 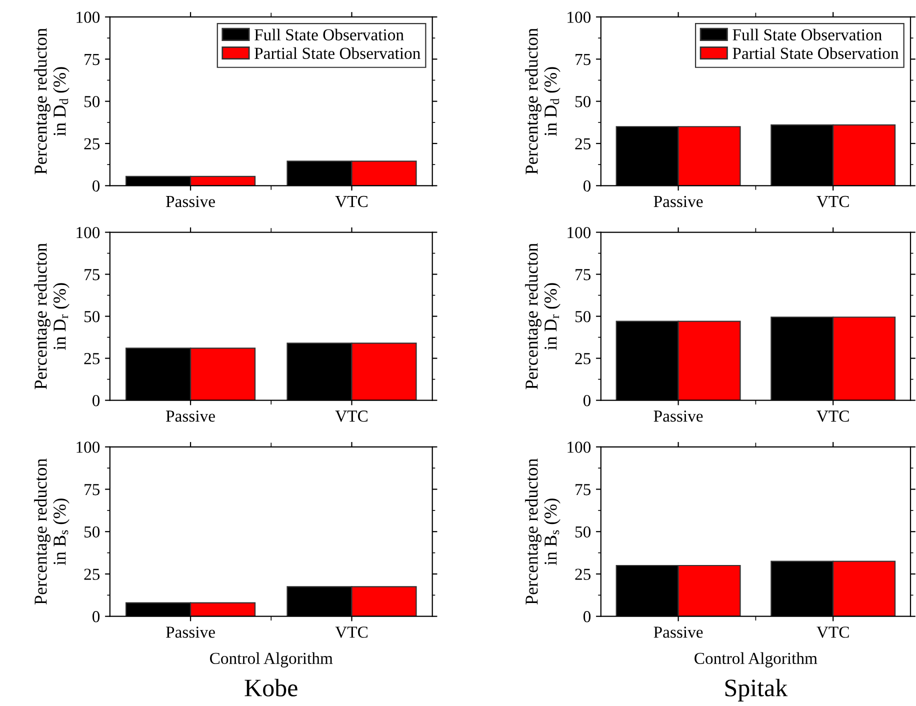 I want to click on text: Spitak, so click(x=756, y=690).